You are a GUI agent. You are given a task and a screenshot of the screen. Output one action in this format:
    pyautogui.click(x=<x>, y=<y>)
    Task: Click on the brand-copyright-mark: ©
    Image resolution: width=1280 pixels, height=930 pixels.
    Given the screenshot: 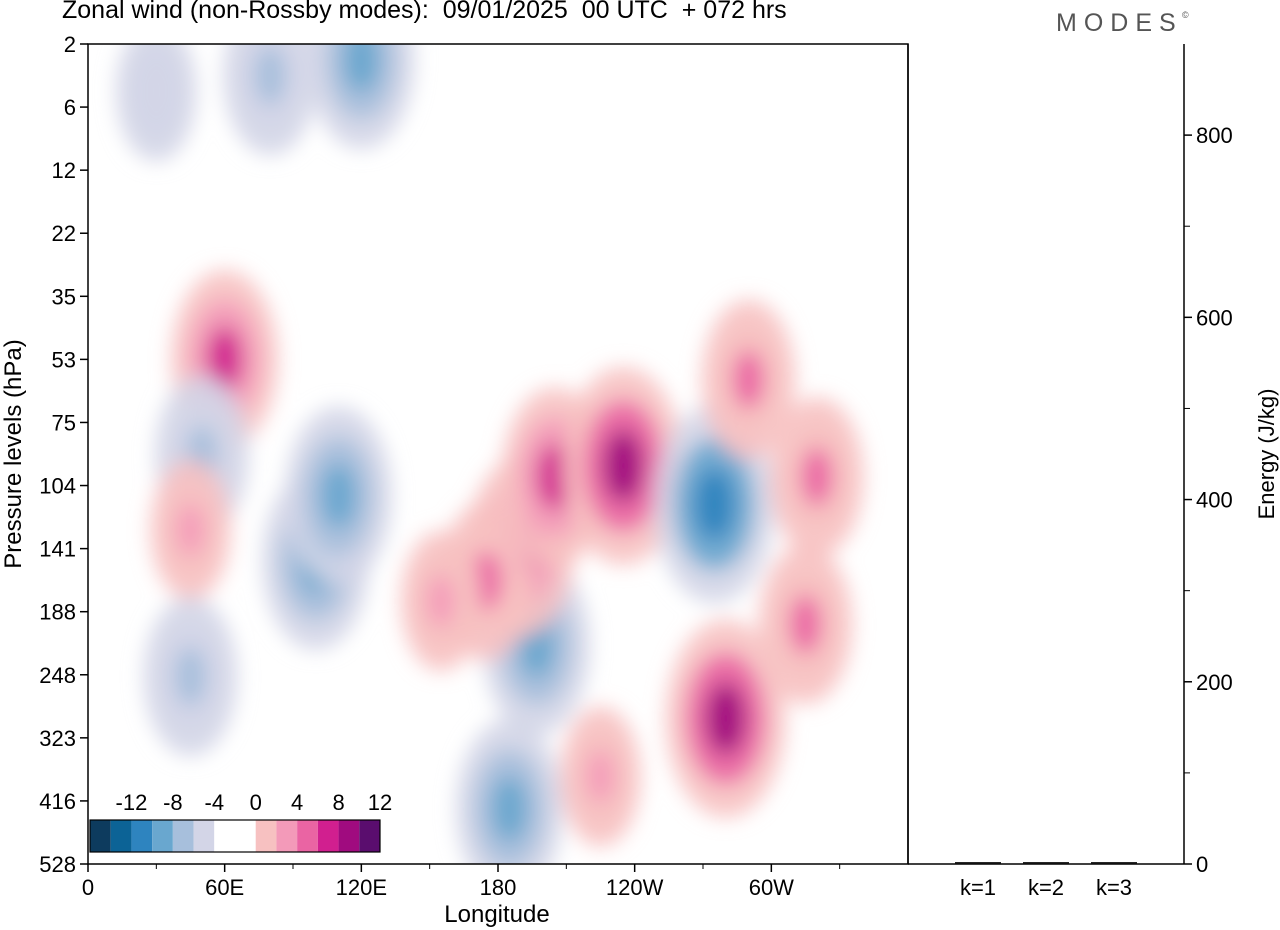 What is the action you would take?
    pyautogui.click(x=1185, y=15)
    